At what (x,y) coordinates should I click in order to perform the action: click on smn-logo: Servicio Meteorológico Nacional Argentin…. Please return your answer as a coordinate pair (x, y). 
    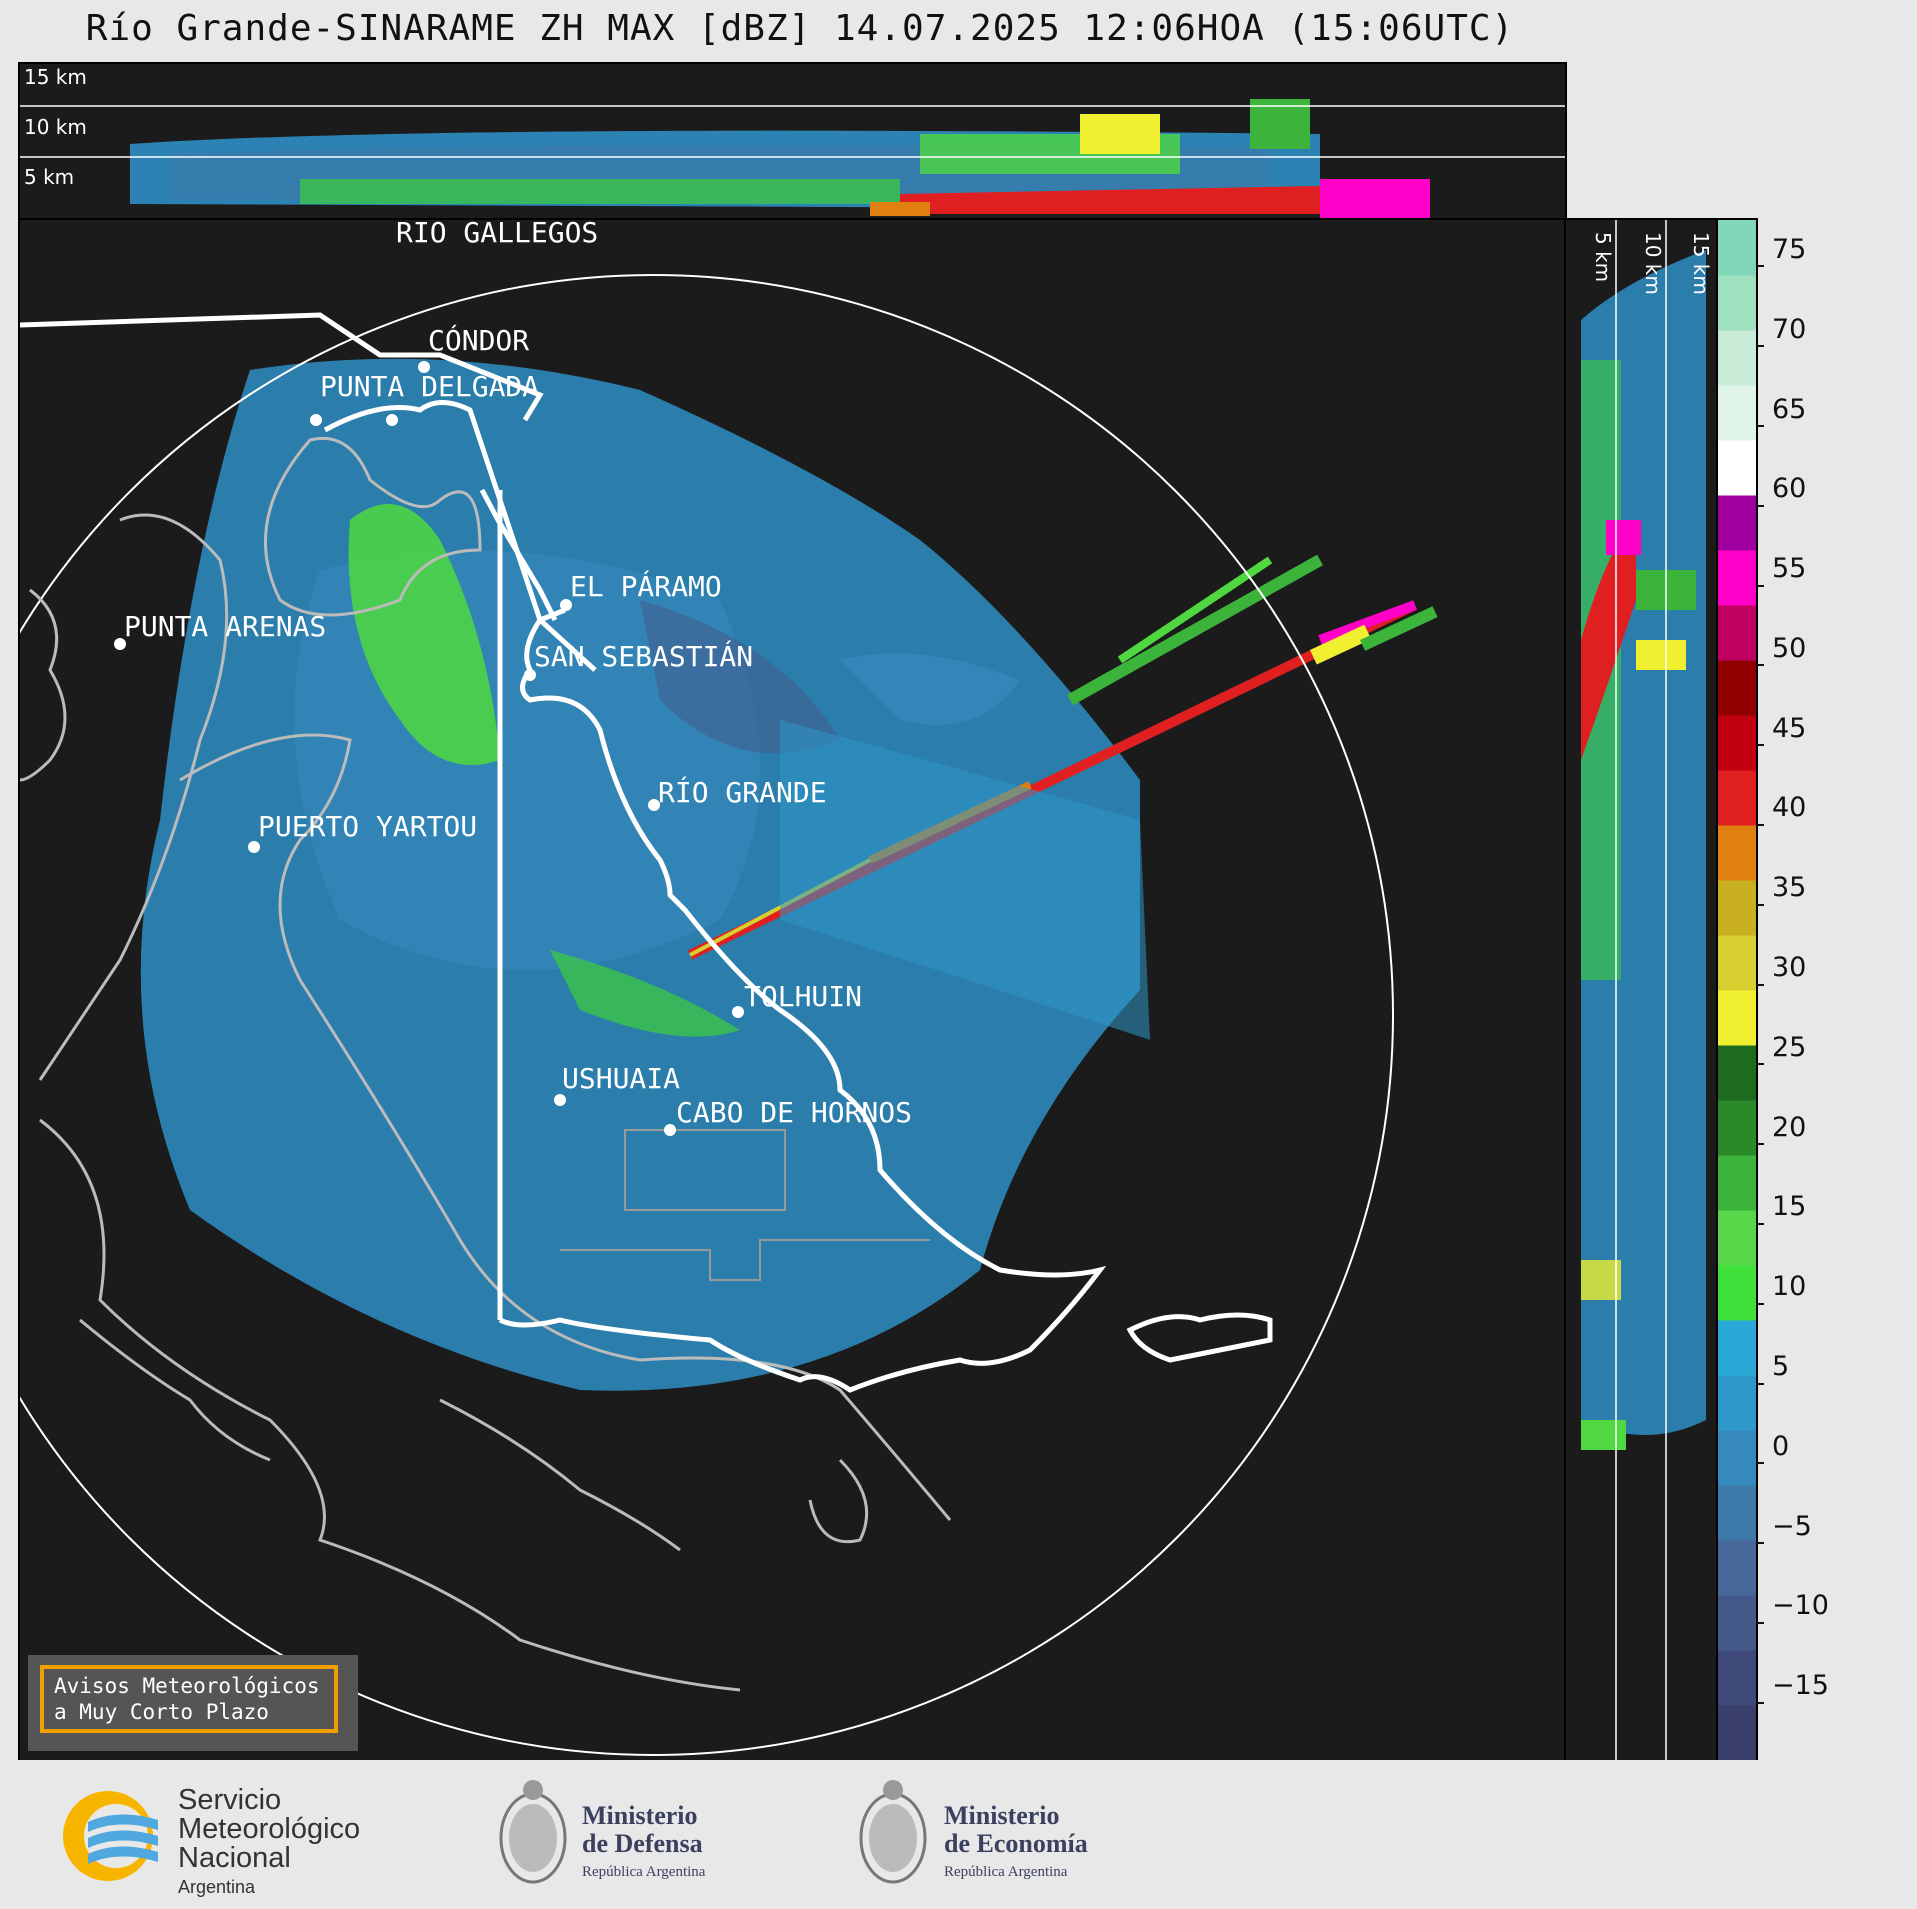
    Looking at the image, I should click on (209, 1841).